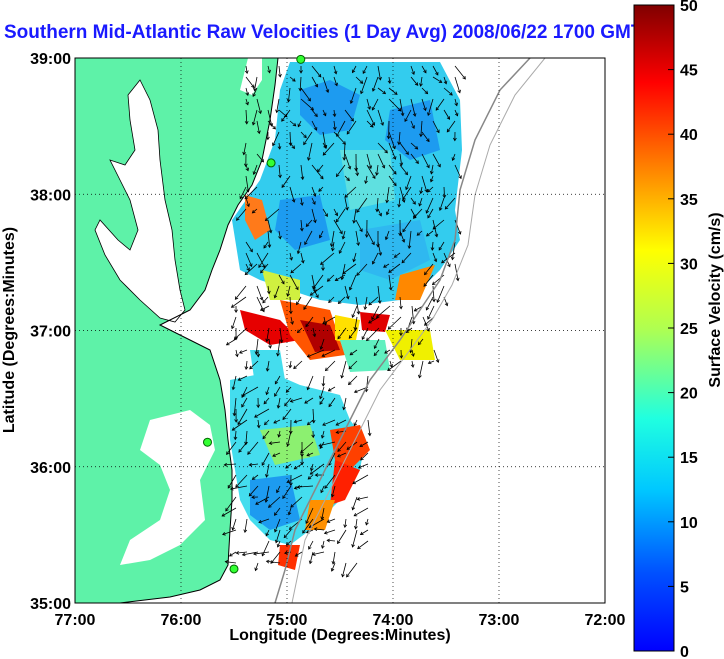  I want to click on colorbar-tick-label: 25, so click(689, 329).